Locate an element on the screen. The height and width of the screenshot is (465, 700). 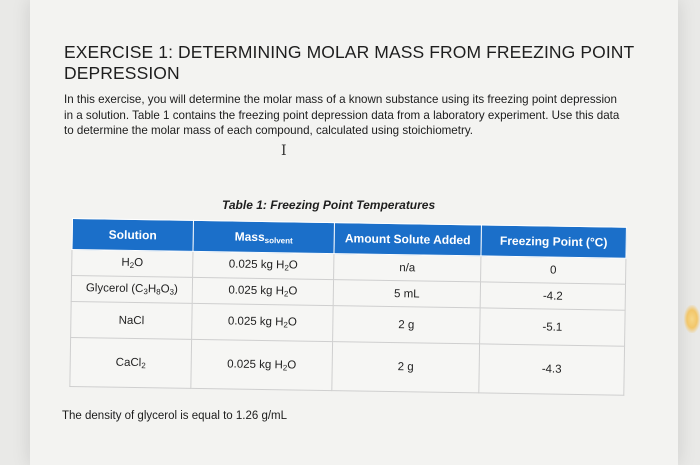
text-cursor-icon: I is located at coordinates (284, 151).